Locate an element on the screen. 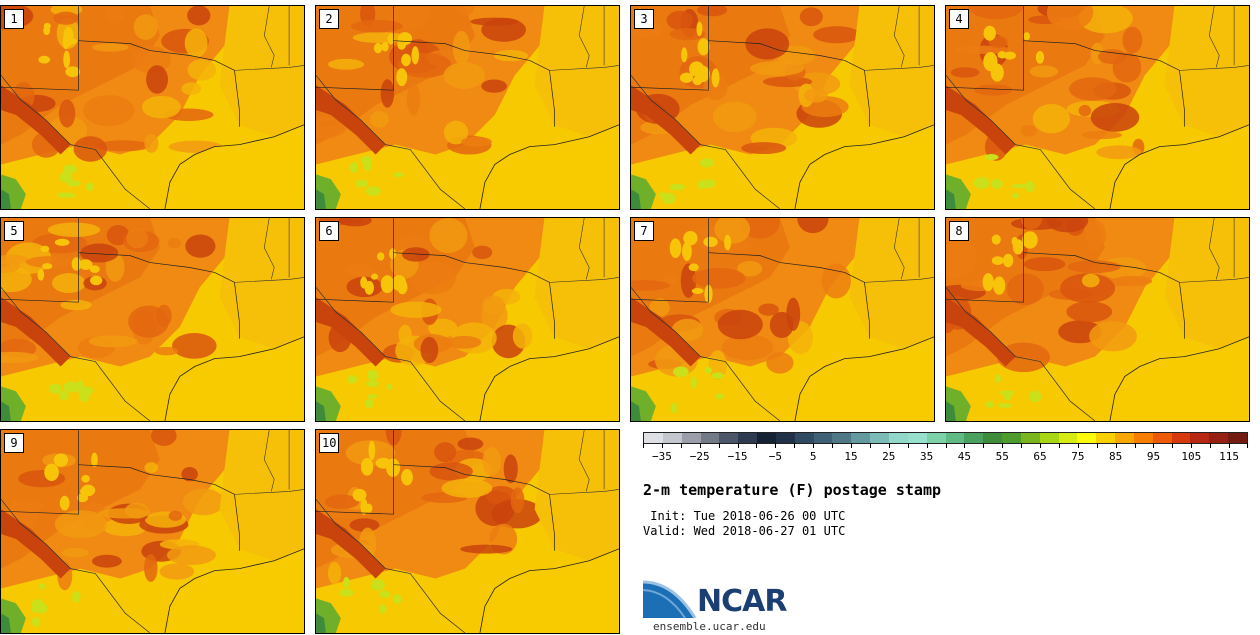  stamp-number: 4 is located at coordinates (959, 19).